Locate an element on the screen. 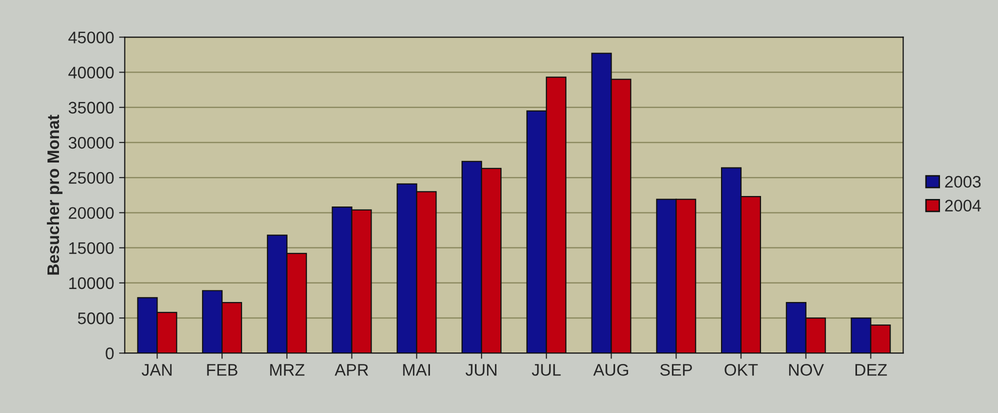 This screenshot has height=413, width=998. x-tick-label: MAI is located at coordinates (416, 370).